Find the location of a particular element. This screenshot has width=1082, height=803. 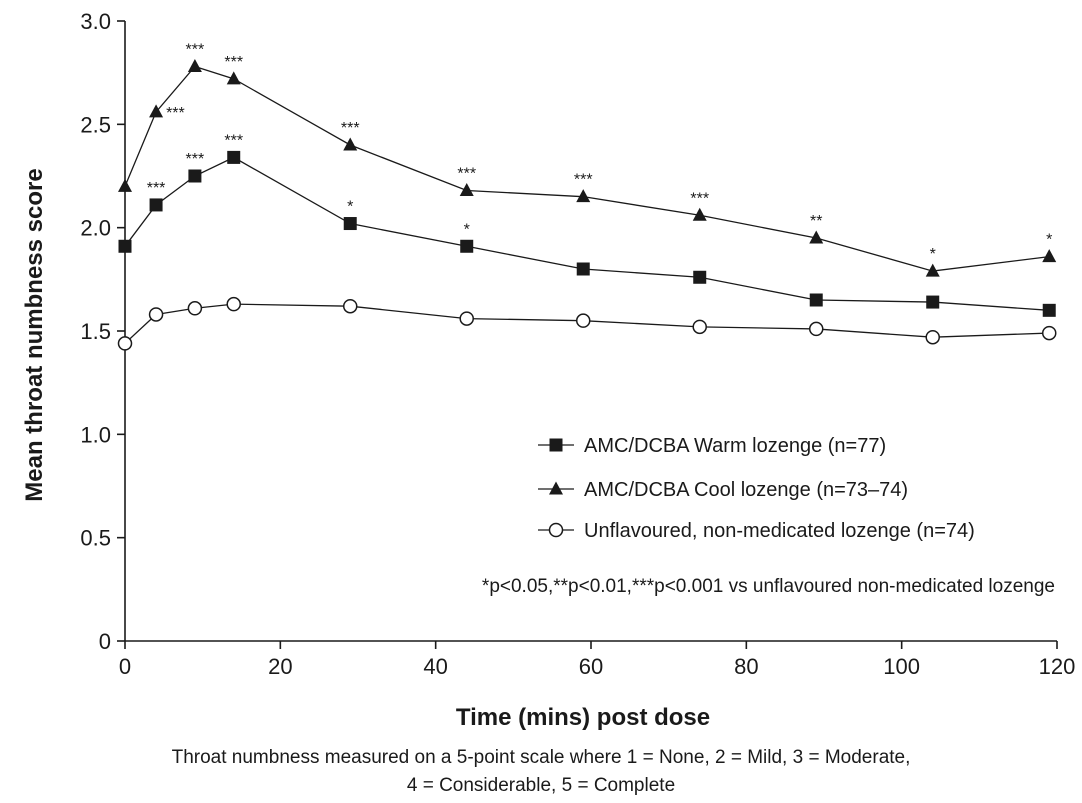

y-tick-label-2: 1.0 is located at coordinates (95, 434).